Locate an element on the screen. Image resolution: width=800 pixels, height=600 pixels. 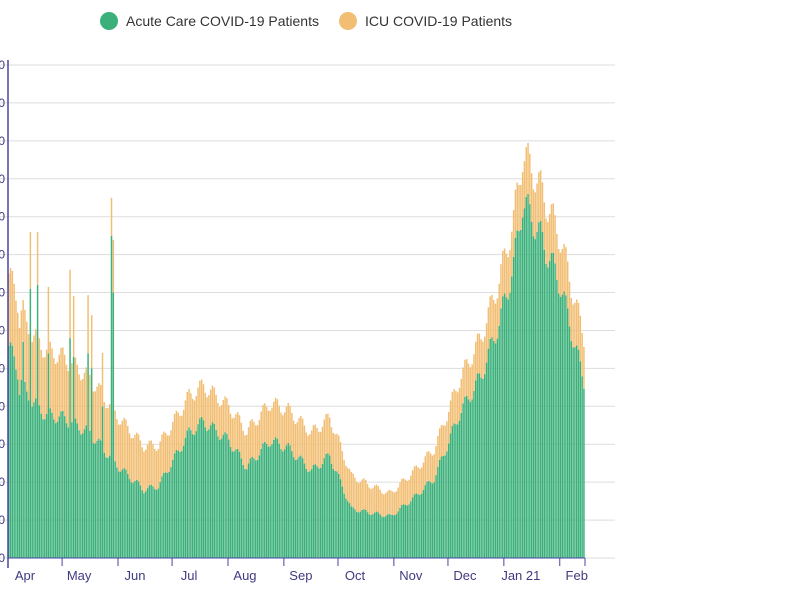
legend-item-icu: ICU COVID-19 Patients is located at coordinates (425, 21).